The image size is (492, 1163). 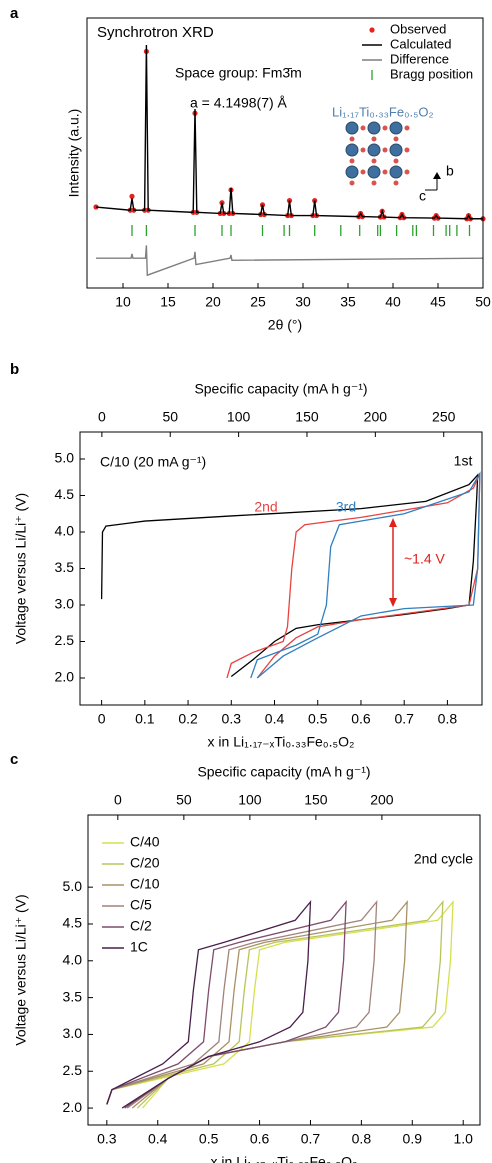 I want to click on legend-label: C/2, so click(x=141, y=926).